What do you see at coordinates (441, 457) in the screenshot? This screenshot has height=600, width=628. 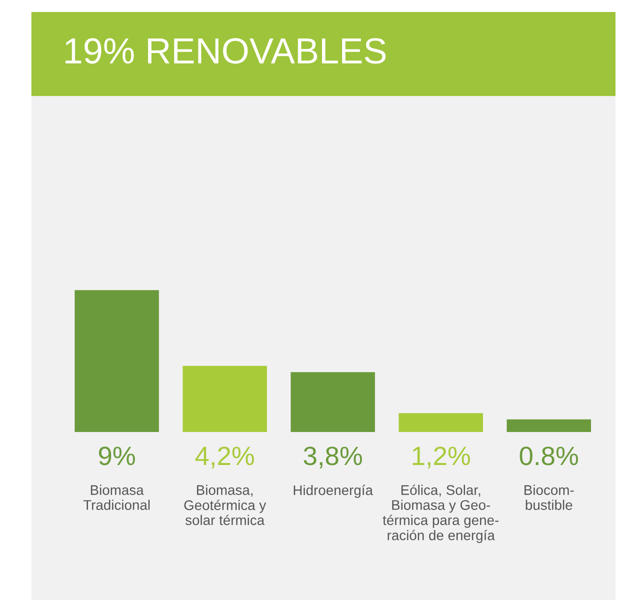 I see `data-label: 1,2%` at bounding box center [441, 457].